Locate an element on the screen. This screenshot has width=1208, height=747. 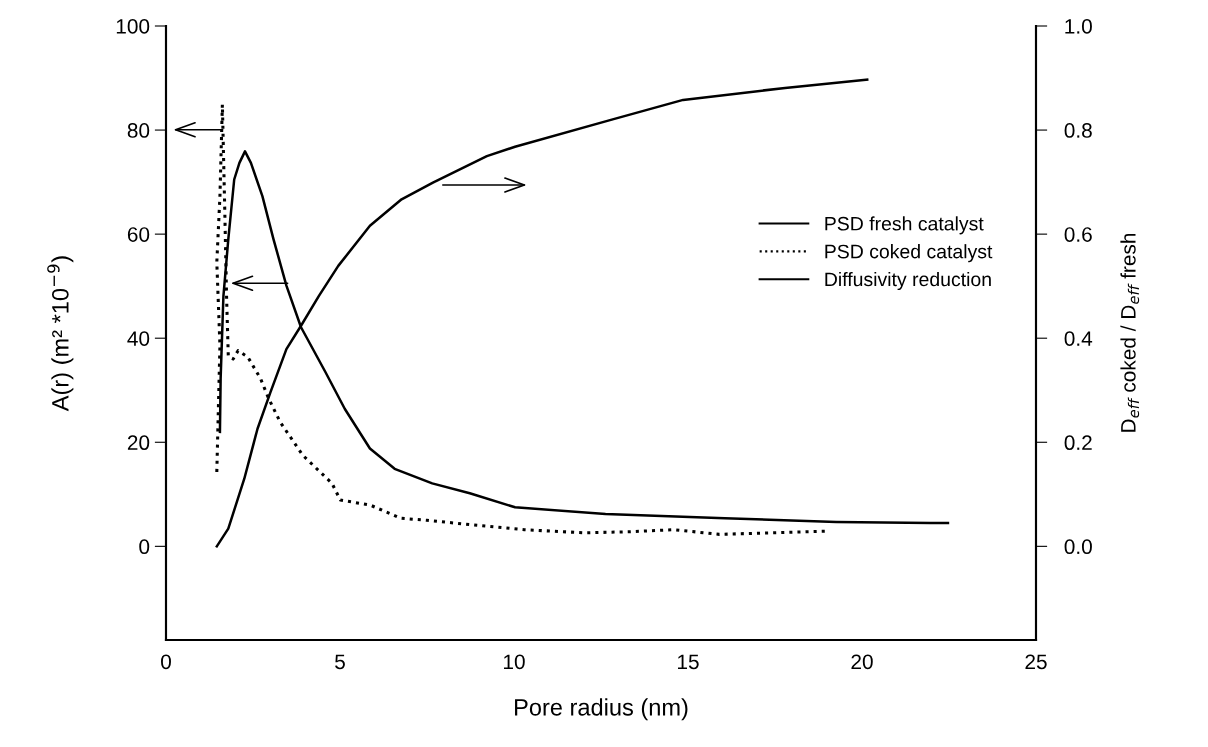
y2-tick-label: 0.4 is located at coordinates (1078, 338).